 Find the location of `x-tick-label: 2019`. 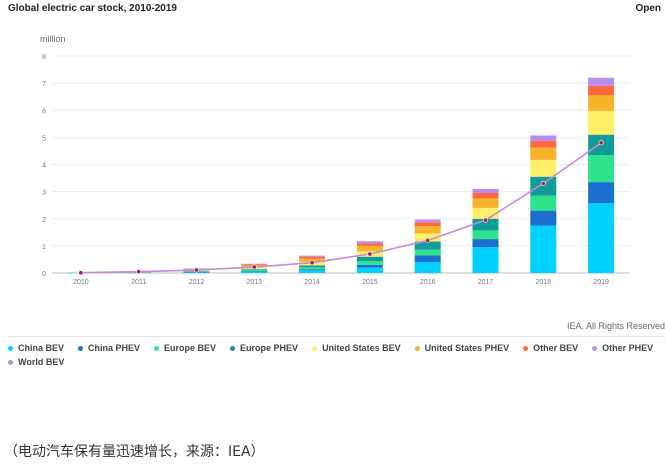

x-tick-label: 2019 is located at coordinates (601, 282).